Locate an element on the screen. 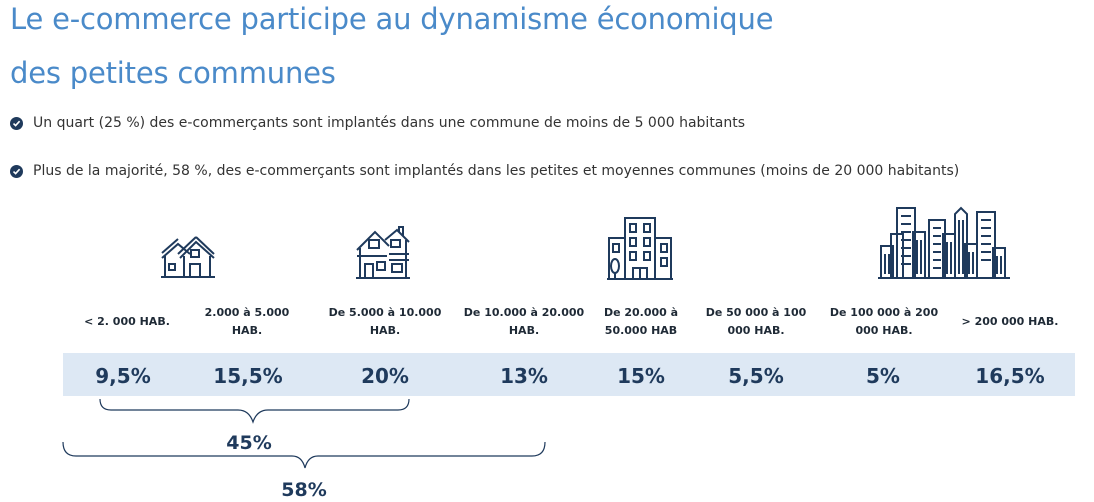  house-icon is located at coordinates (383, 253).